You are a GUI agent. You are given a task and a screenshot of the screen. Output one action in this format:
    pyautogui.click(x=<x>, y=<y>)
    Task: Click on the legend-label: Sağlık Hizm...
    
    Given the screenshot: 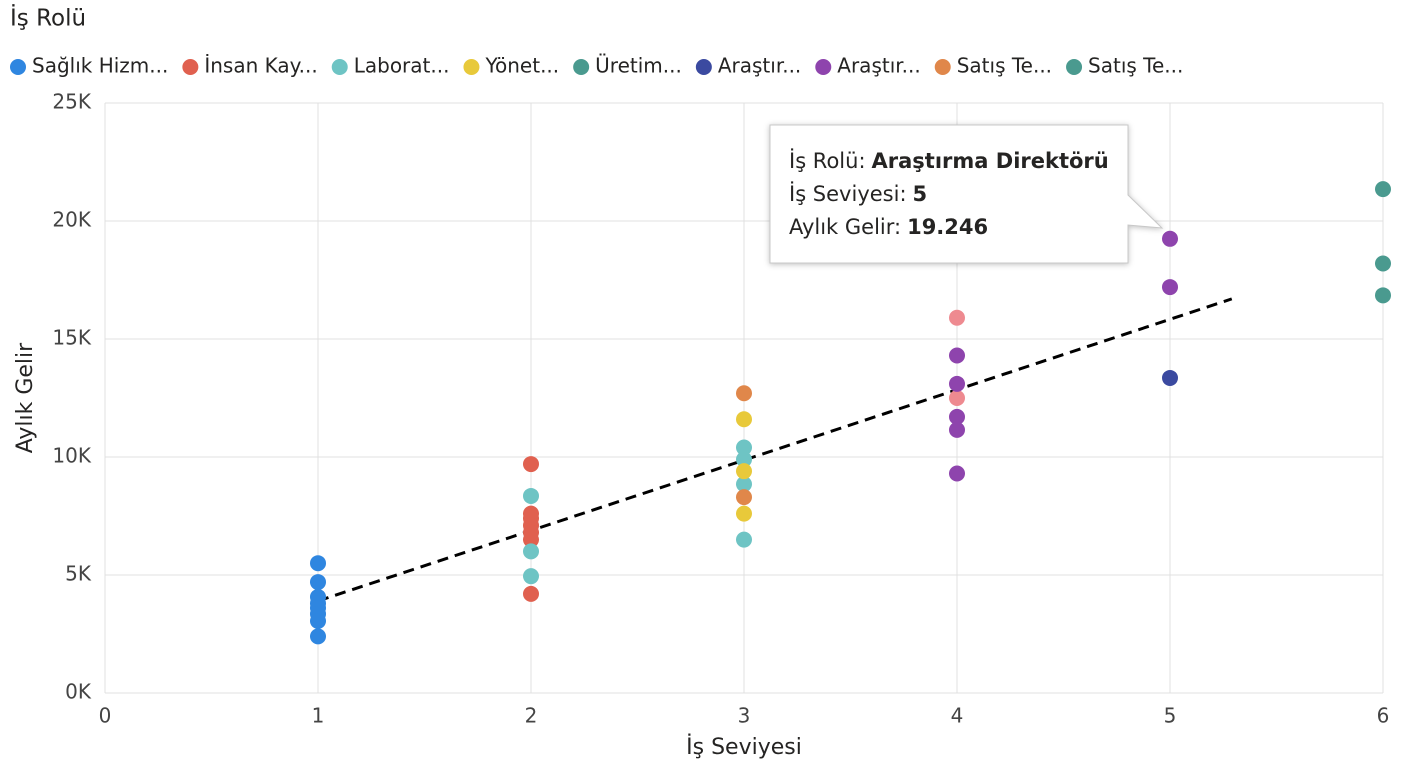 What is the action you would take?
    pyautogui.click(x=100, y=66)
    